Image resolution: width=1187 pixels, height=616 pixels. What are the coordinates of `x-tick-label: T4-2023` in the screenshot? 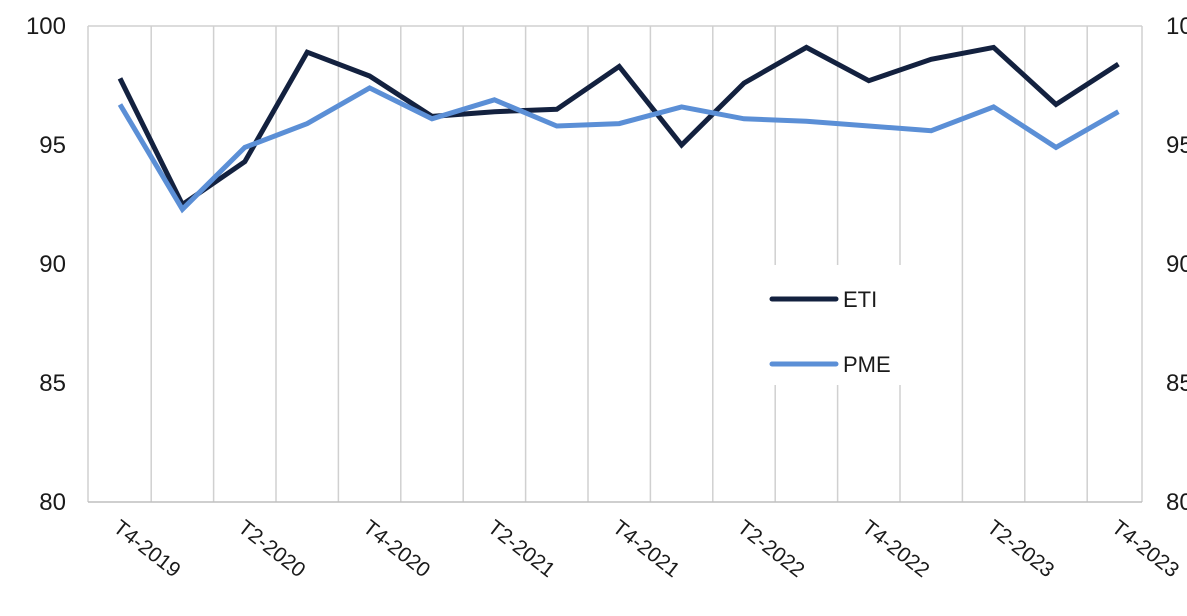 It's located at (1145, 549).